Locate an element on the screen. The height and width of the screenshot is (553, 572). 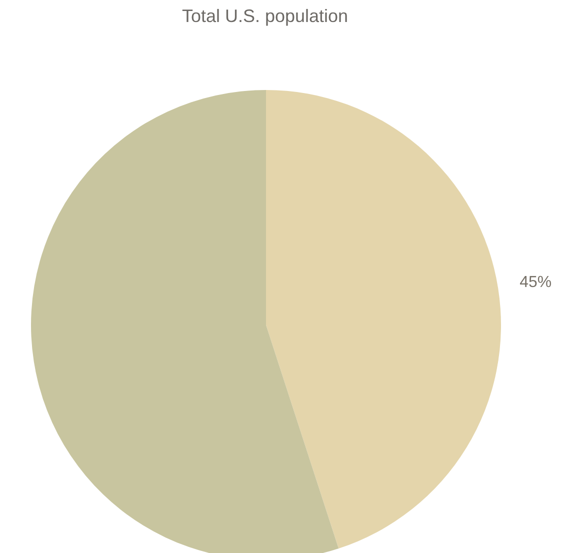
data-label: 45% is located at coordinates (536, 282).